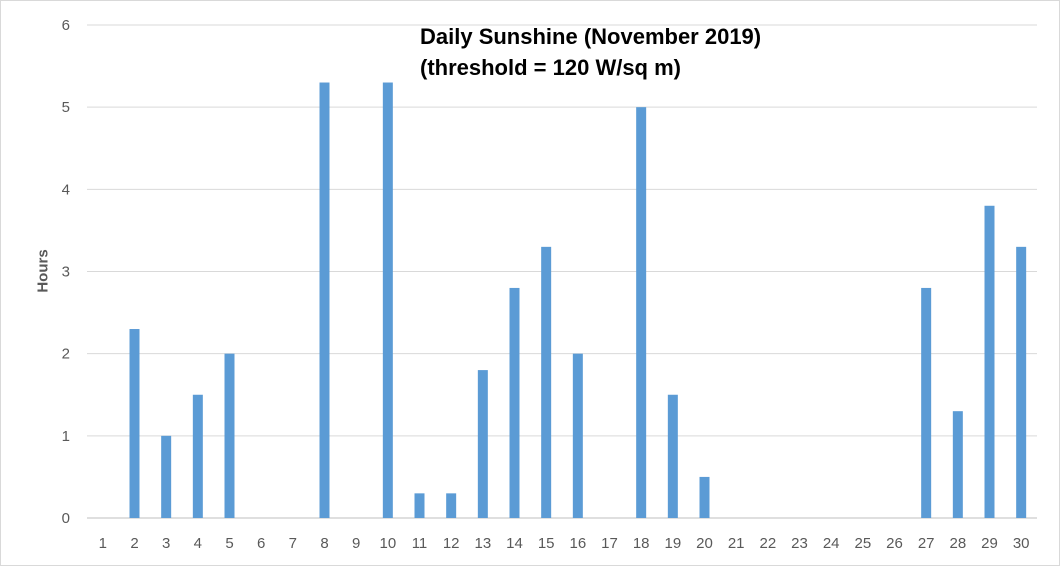 The height and width of the screenshot is (566, 1060). What do you see at coordinates (641, 543) in the screenshot?
I see `x-tick-label: 18` at bounding box center [641, 543].